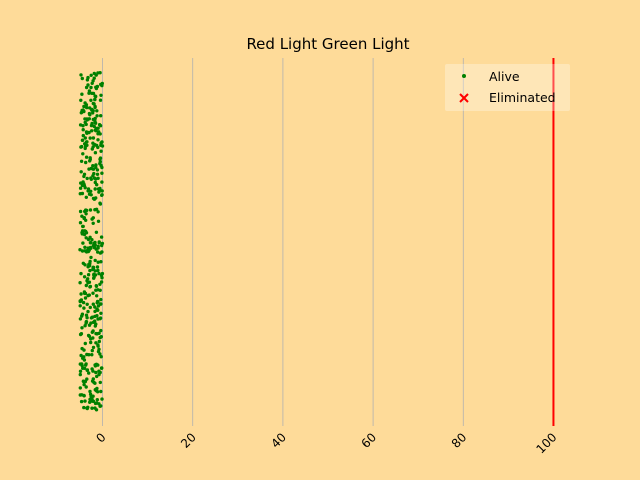 The height and width of the screenshot is (480, 640). I want to click on legend-eliminated-marker, so click(464, 98).